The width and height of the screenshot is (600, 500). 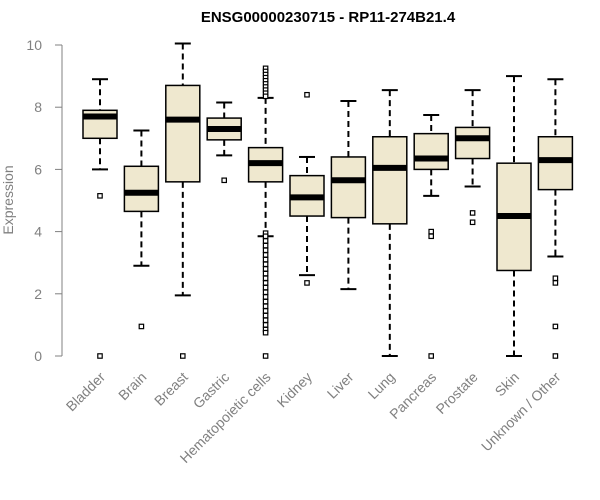 I want to click on y-tick-label: 6, so click(x=38, y=169).